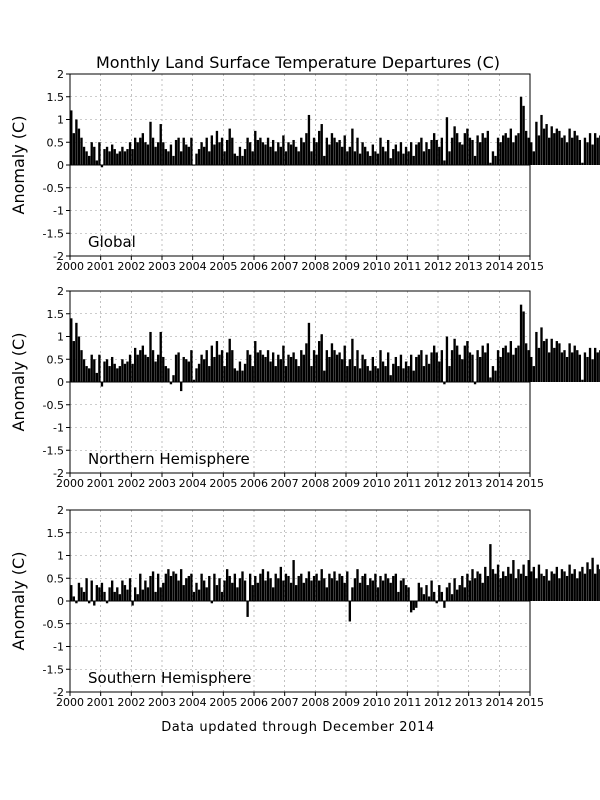 The width and height of the screenshot is (600, 800). I want to click on x-tick-label: 2003, so click(162, 483).